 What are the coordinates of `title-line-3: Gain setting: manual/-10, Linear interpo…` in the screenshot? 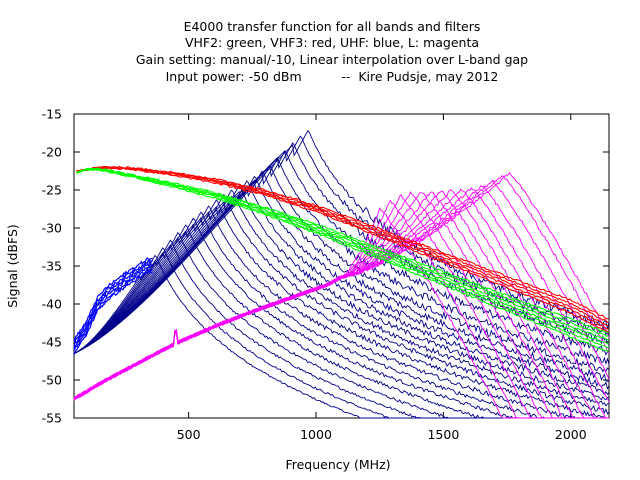 It's located at (332, 59).